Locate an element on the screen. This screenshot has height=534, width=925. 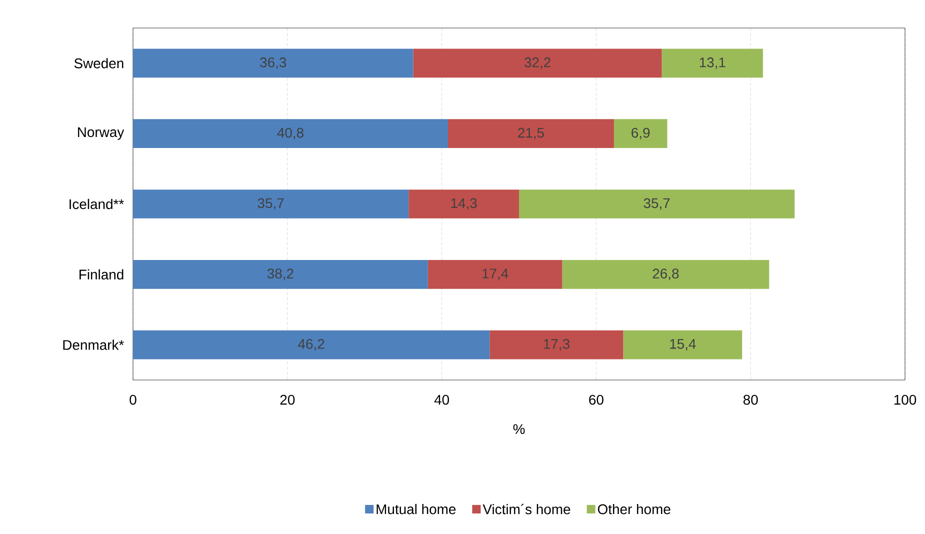
data-label: 32,2 is located at coordinates (537, 63).